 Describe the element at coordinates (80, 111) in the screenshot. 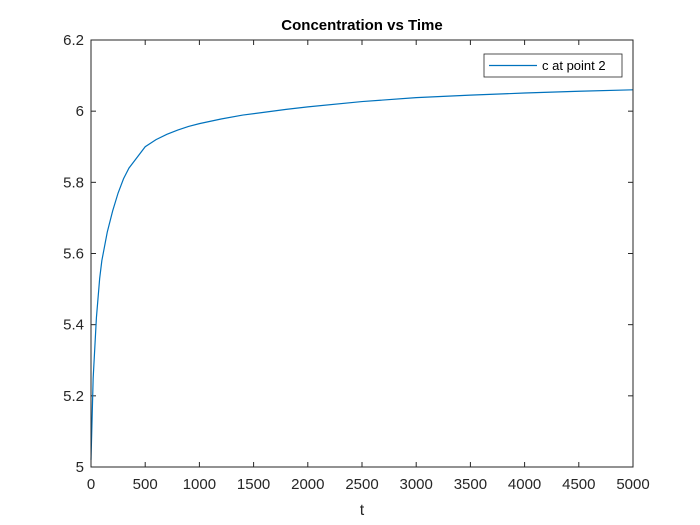

I see `y-tick-label: 6` at that location.